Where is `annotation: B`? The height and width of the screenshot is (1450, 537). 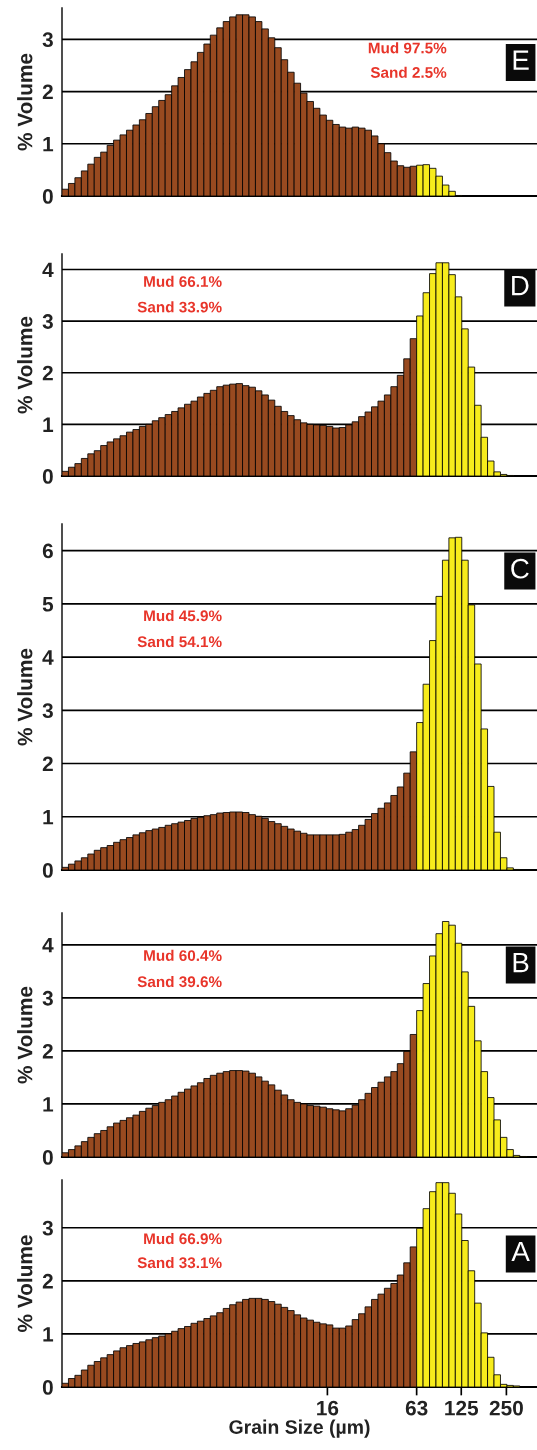
annotation: B is located at coordinates (521, 963).